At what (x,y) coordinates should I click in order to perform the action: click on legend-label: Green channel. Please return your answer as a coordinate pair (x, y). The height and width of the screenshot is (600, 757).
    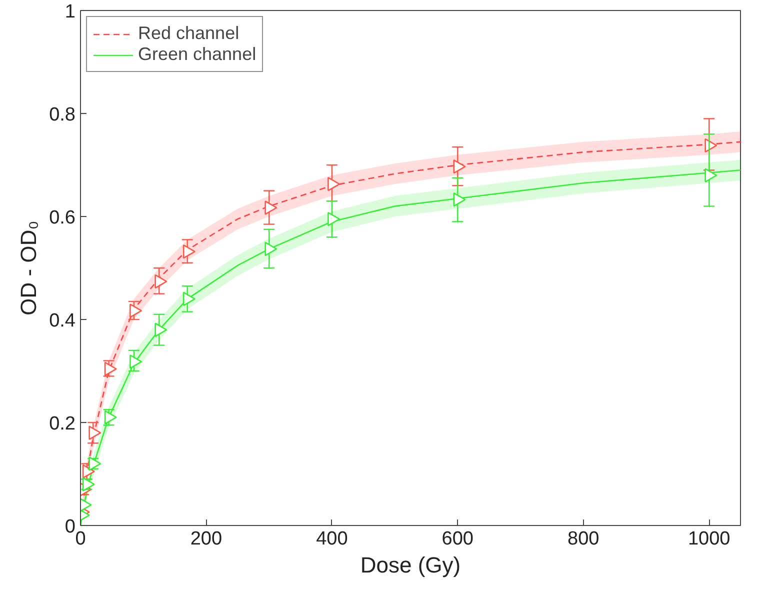
    Looking at the image, I should click on (197, 54).